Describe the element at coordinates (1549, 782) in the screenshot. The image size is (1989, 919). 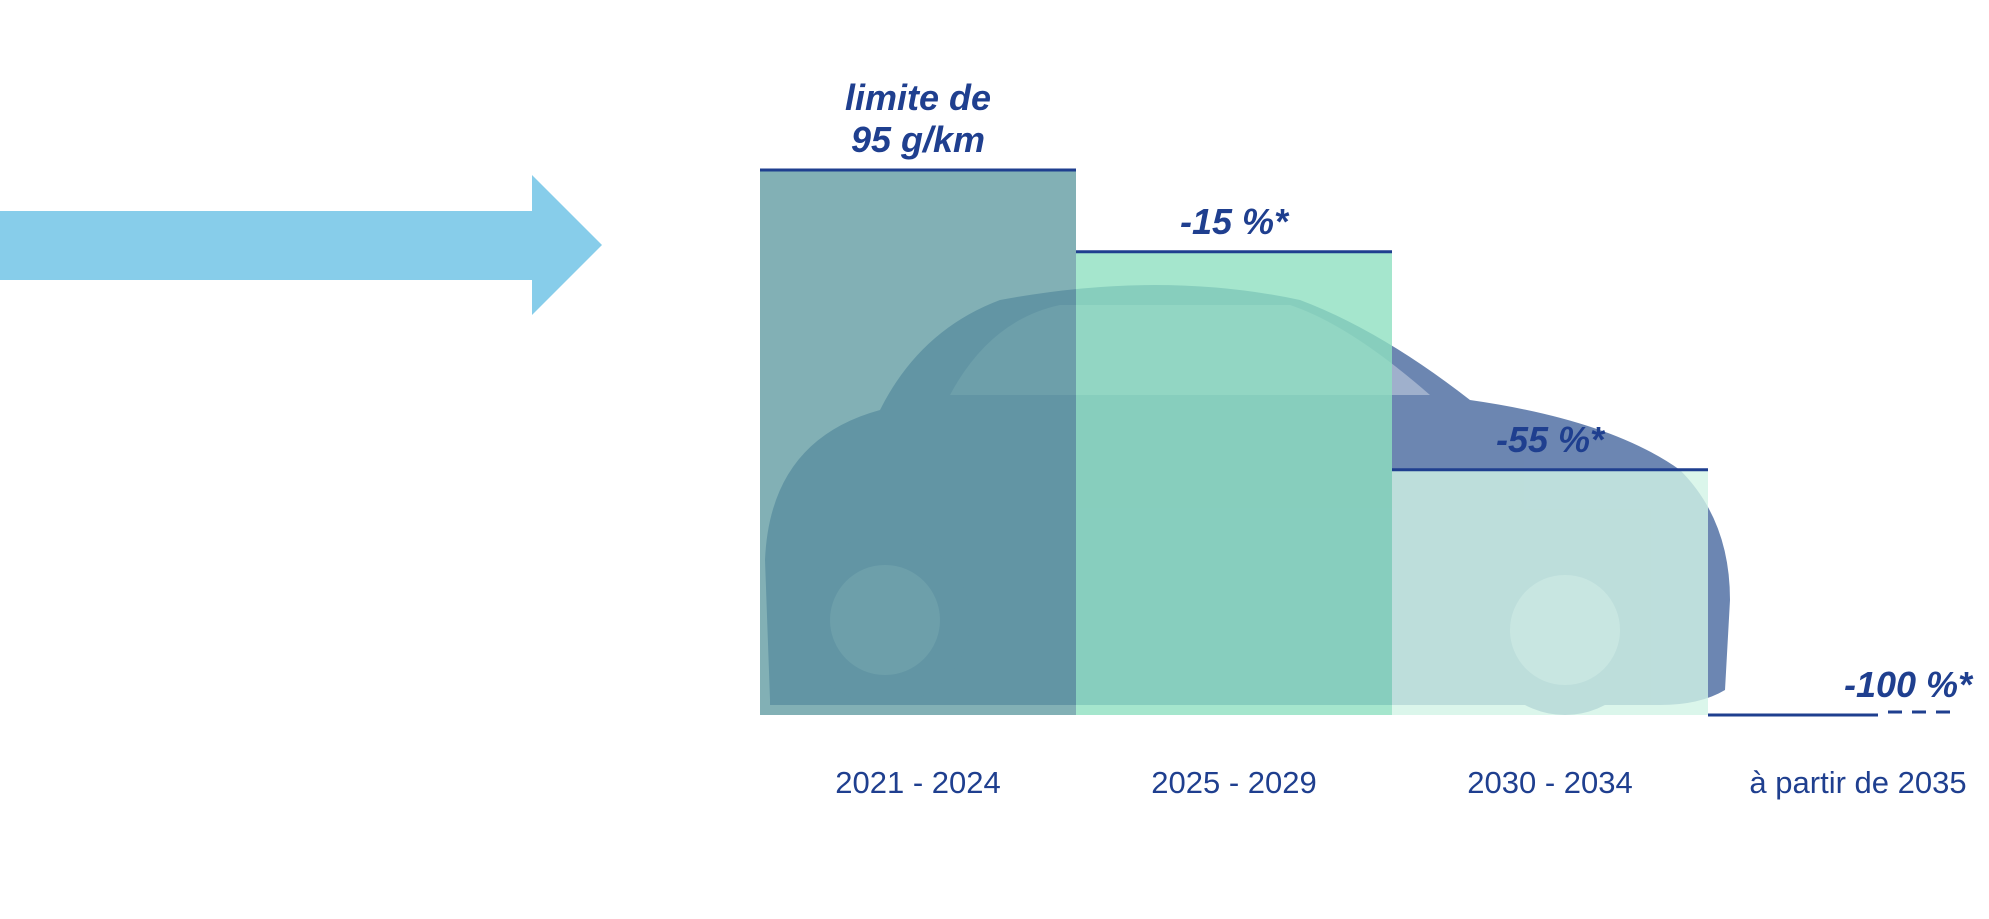
I see `category-label-3: 2030 - 2034` at that location.